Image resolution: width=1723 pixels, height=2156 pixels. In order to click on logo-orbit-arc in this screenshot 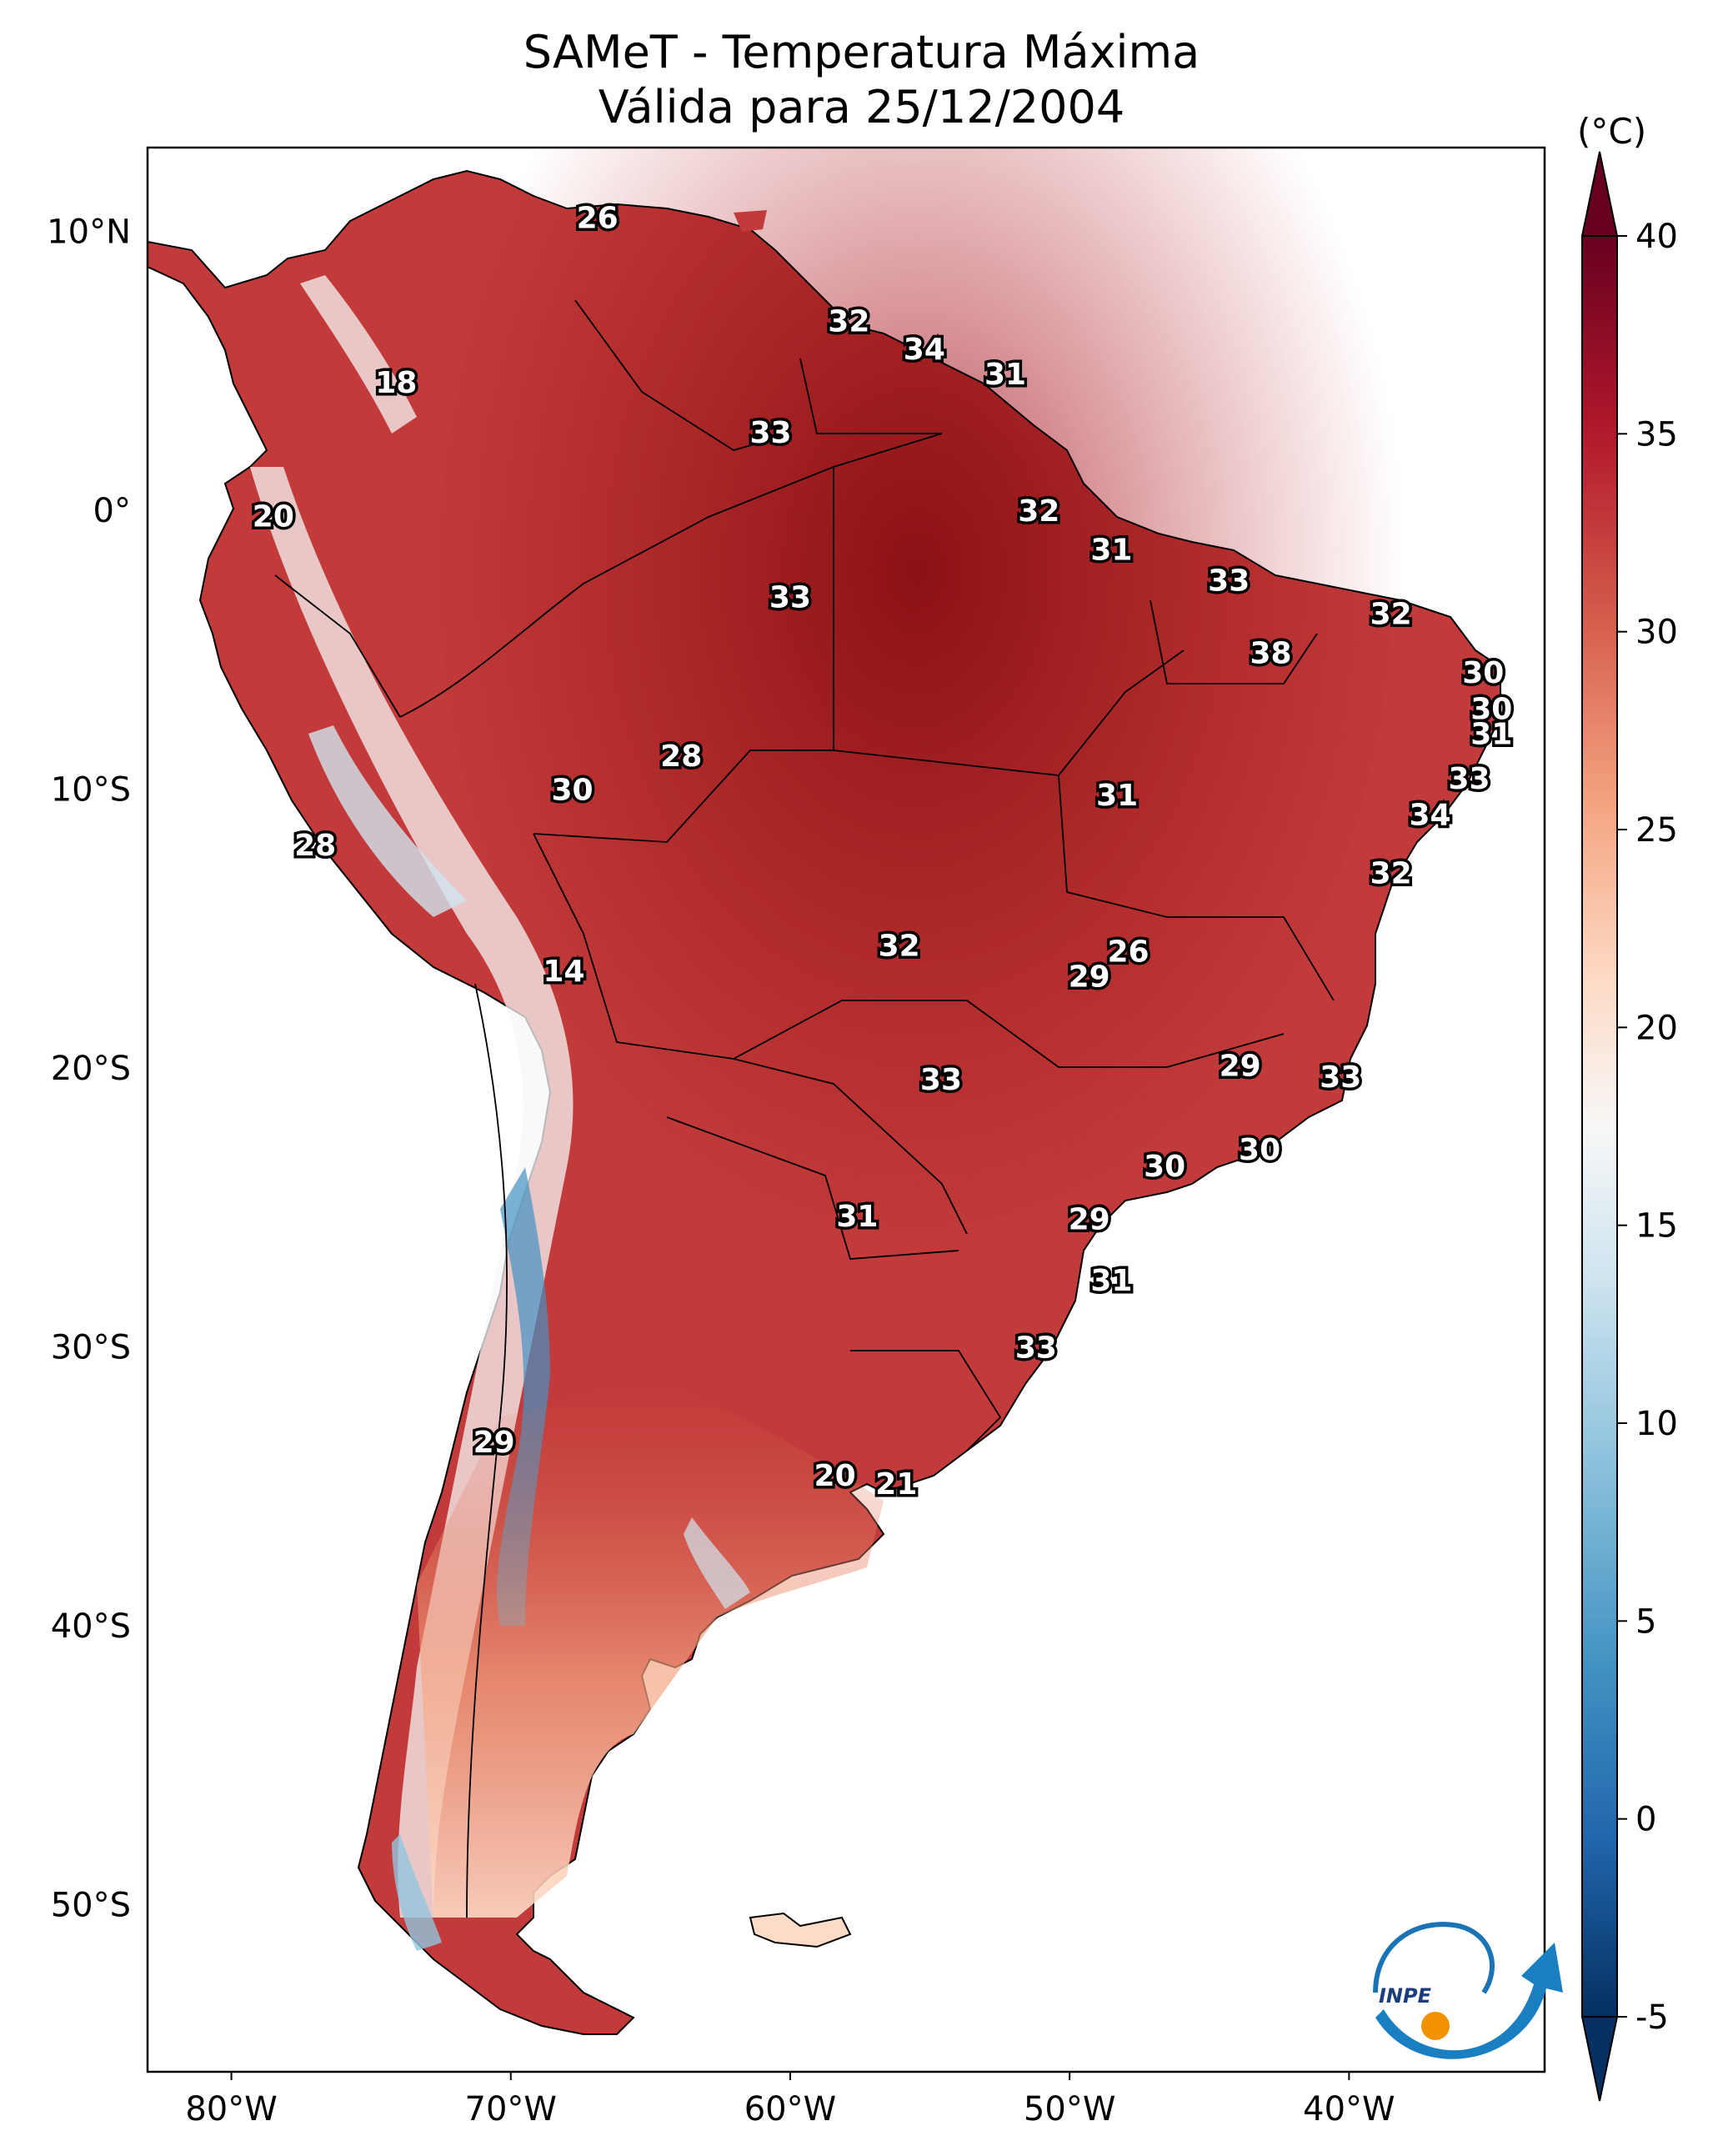, I will do `click(1434, 1958)`.